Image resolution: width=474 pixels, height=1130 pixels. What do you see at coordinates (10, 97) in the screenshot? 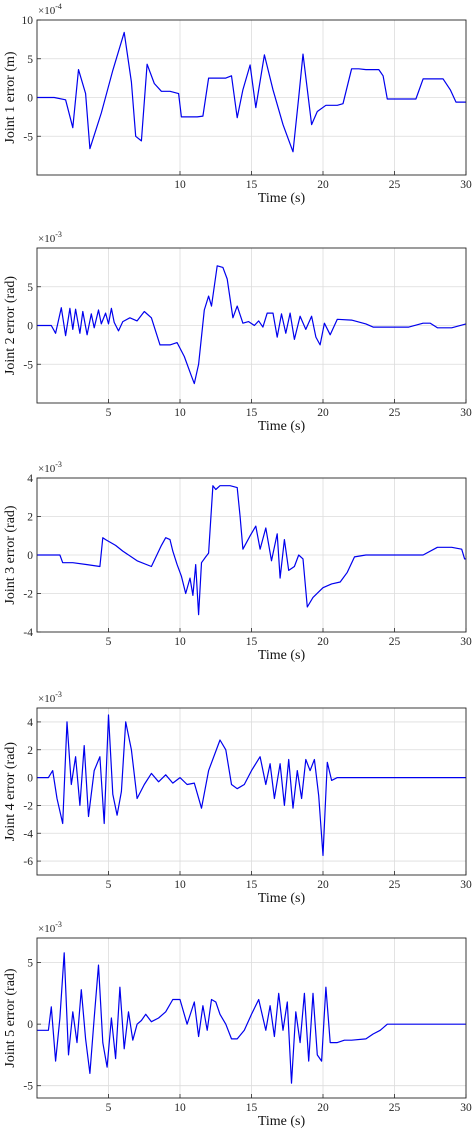
I see `y-axis-label: Joint 1 error (m)` at bounding box center [10, 97].